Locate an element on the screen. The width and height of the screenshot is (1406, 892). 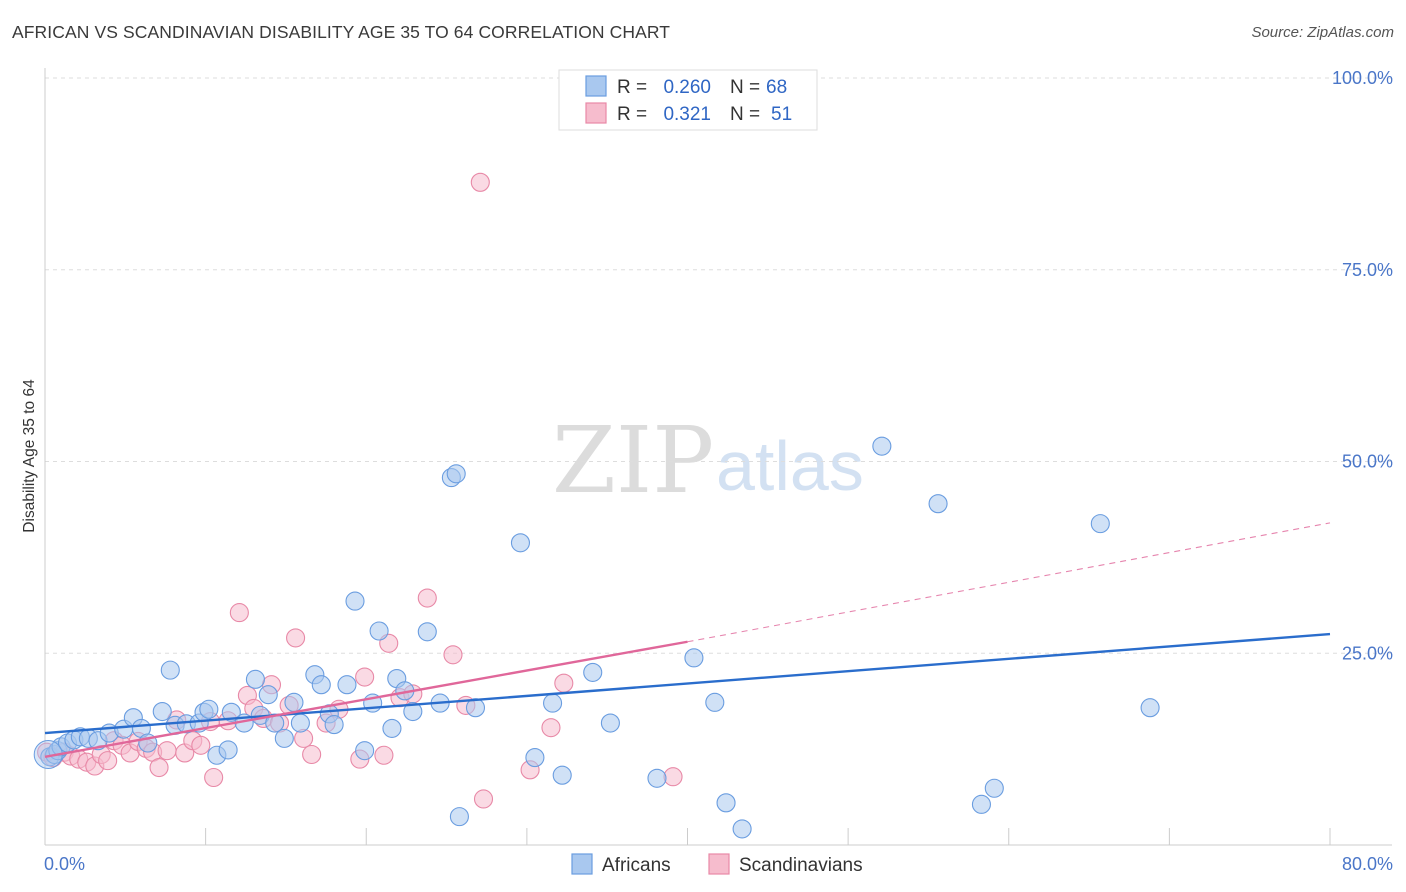
y-tick-label-3: 100.0% is located at coordinates (1362, 78).